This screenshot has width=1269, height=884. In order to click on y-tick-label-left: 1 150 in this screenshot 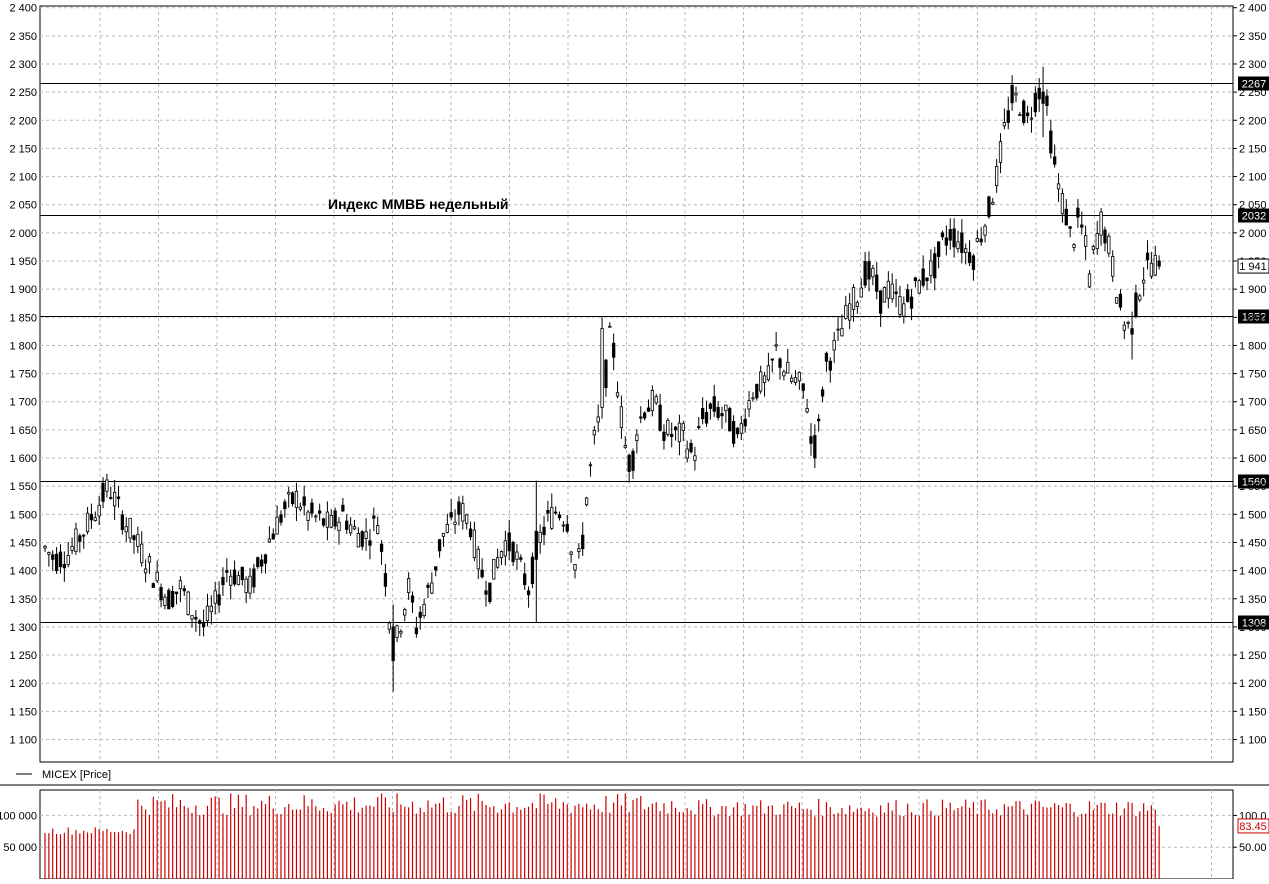, I will do `click(23, 712)`.